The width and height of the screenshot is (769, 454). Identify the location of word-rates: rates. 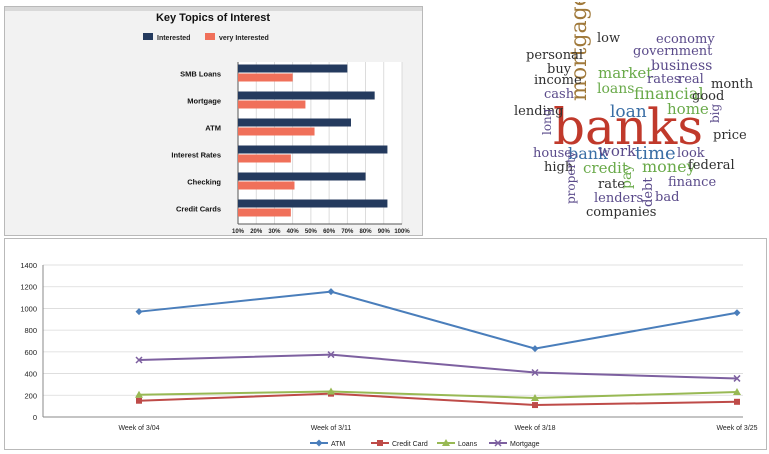
(664, 79).